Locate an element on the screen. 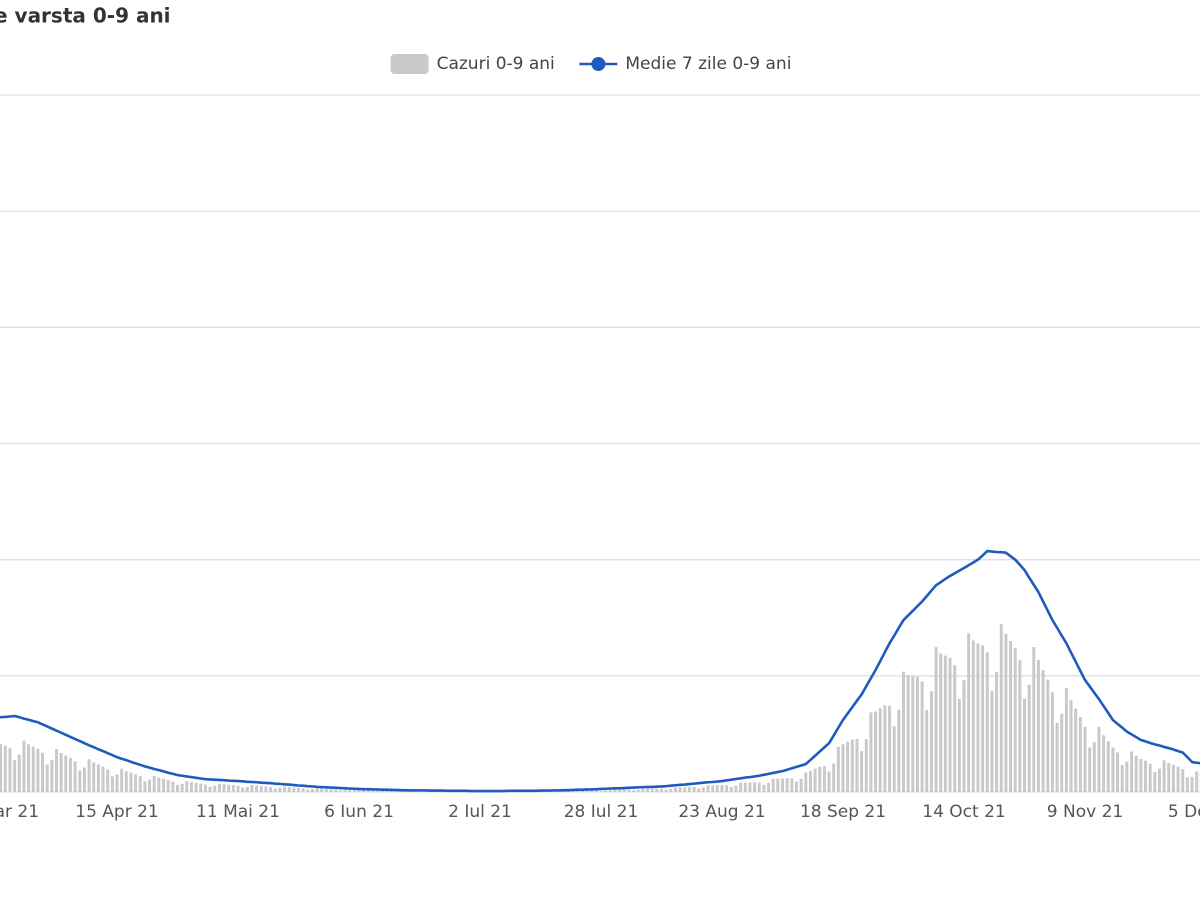 The width and height of the screenshot is (1200, 900). x-tick-label: 23 Aug 21 is located at coordinates (721, 812).